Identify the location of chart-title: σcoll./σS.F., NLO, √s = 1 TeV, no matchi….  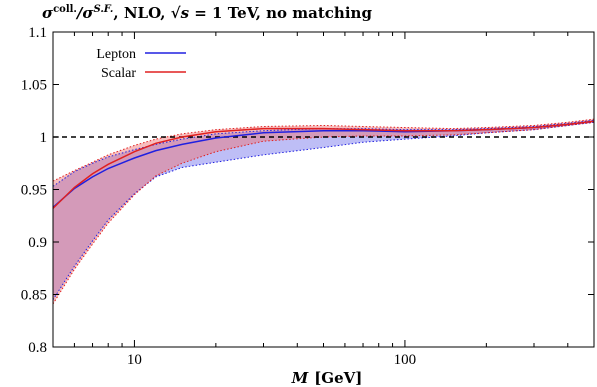
(207, 13).